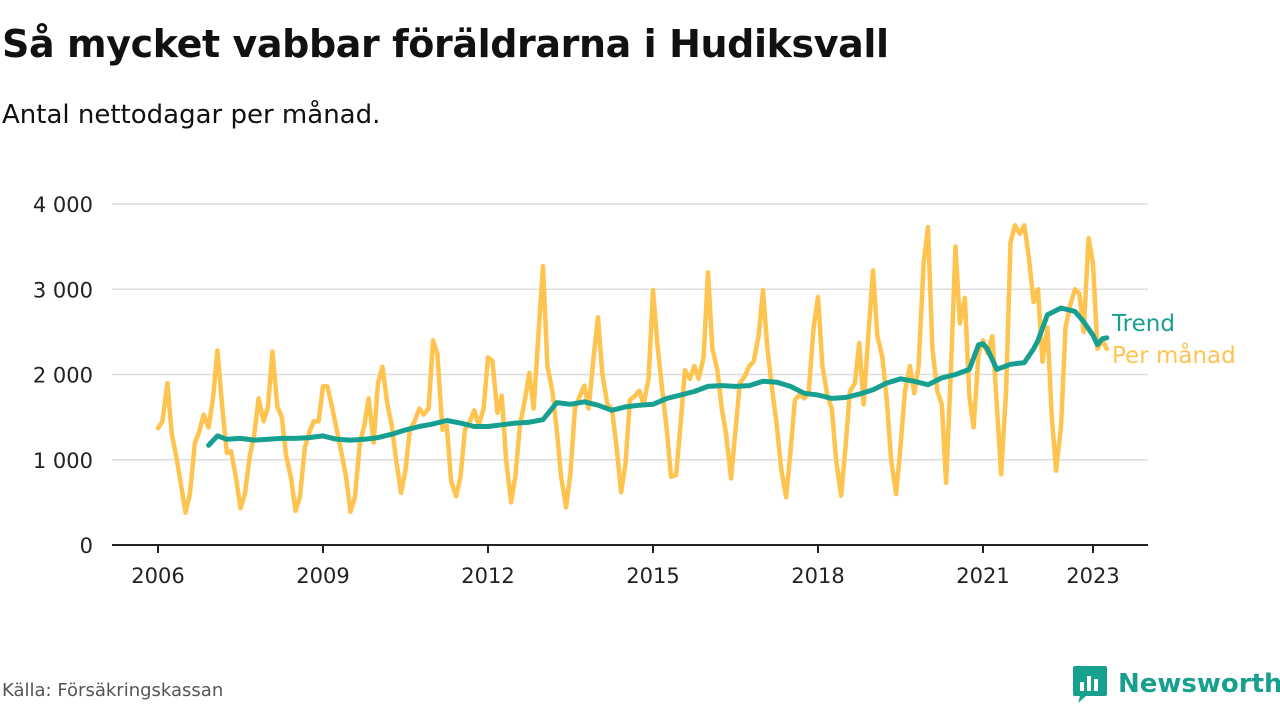 Image resolution: width=1280 pixels, height=720 pixels. I want to click on x-tick-label: 2012, so click(487, 576).